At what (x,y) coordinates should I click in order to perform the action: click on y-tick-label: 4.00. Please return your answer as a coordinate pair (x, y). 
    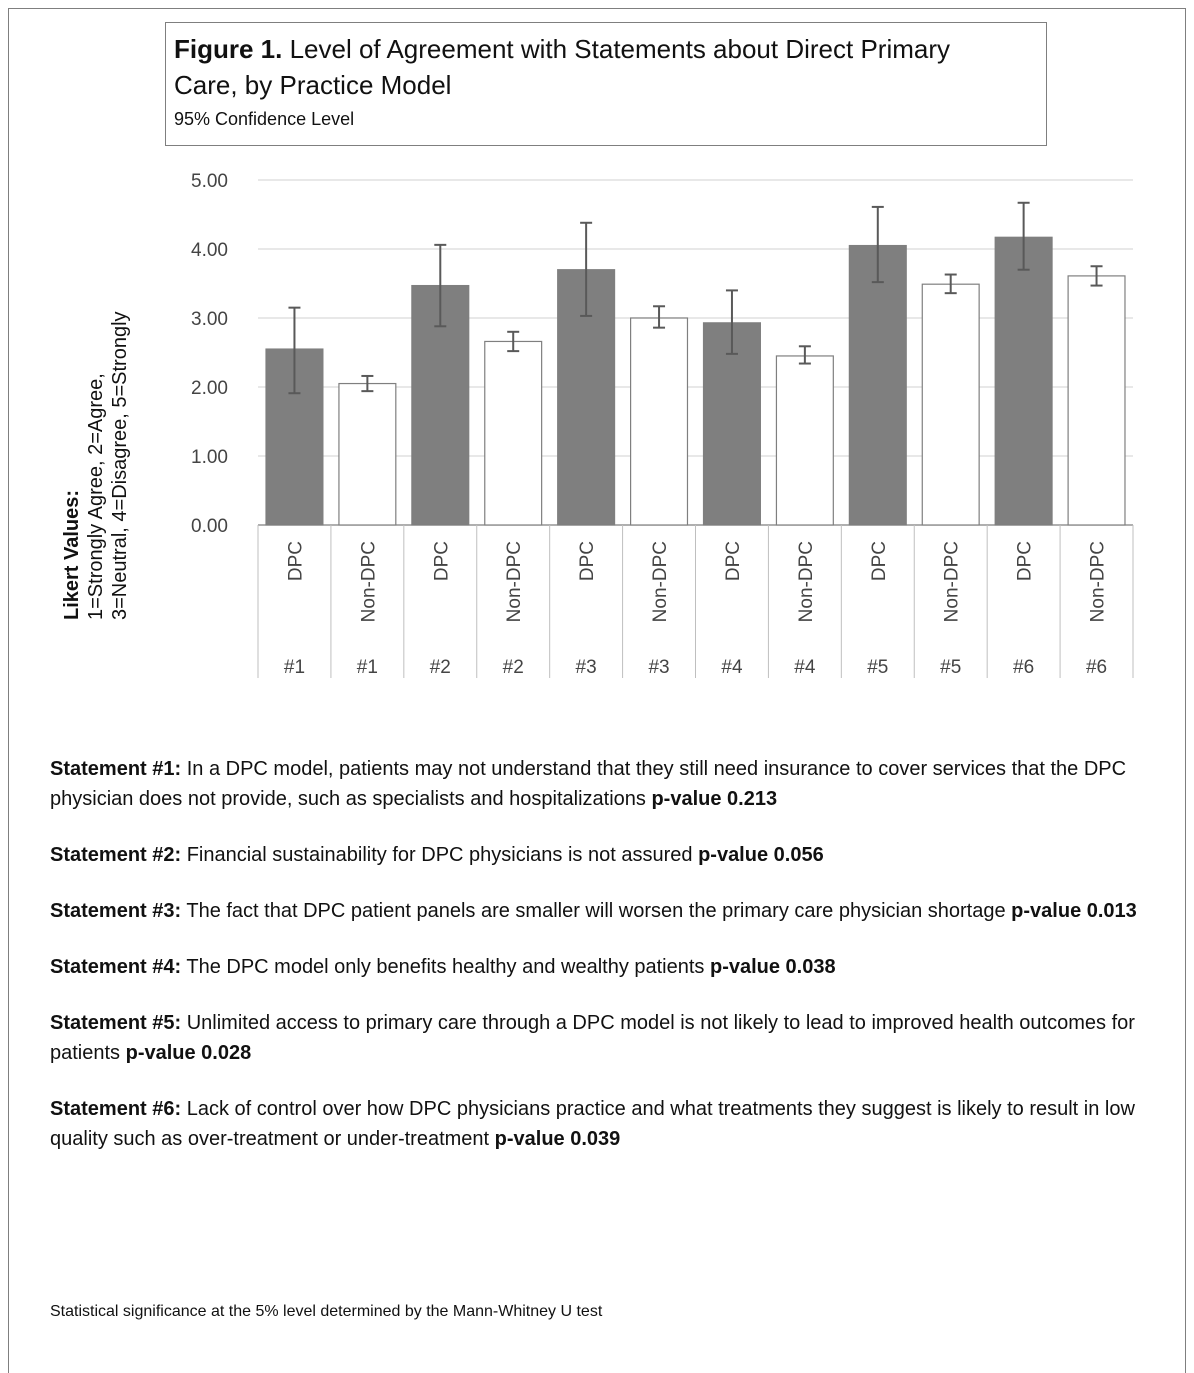
    Looking at the image, I should click on (209, 250).